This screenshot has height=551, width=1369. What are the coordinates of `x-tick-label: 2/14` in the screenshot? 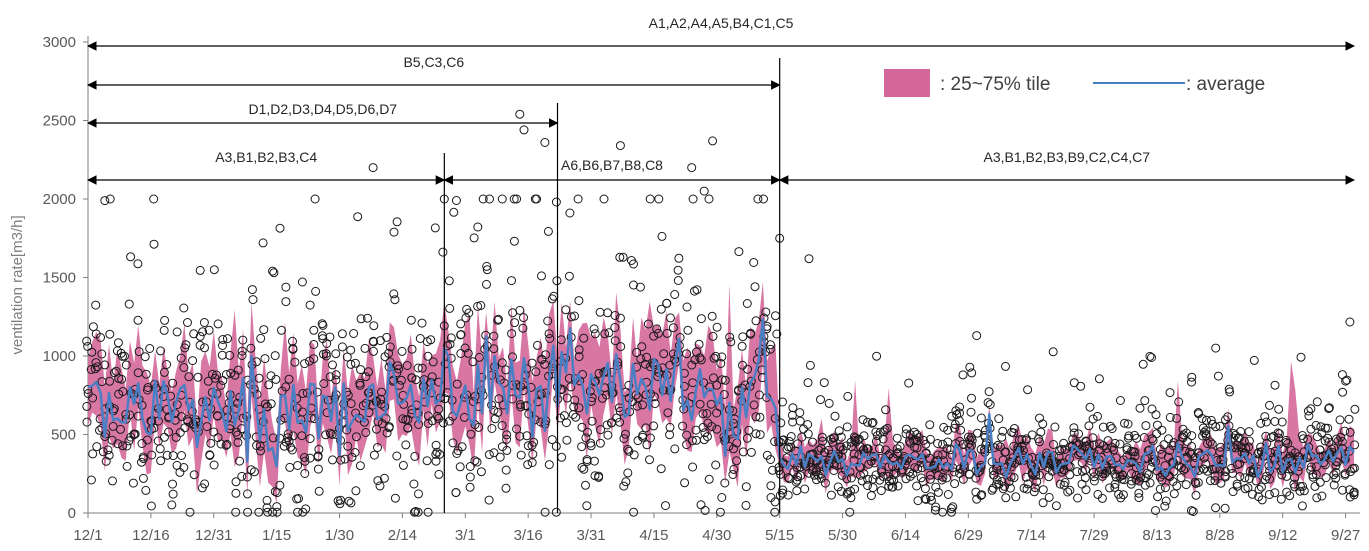 It's located at (402, 535).